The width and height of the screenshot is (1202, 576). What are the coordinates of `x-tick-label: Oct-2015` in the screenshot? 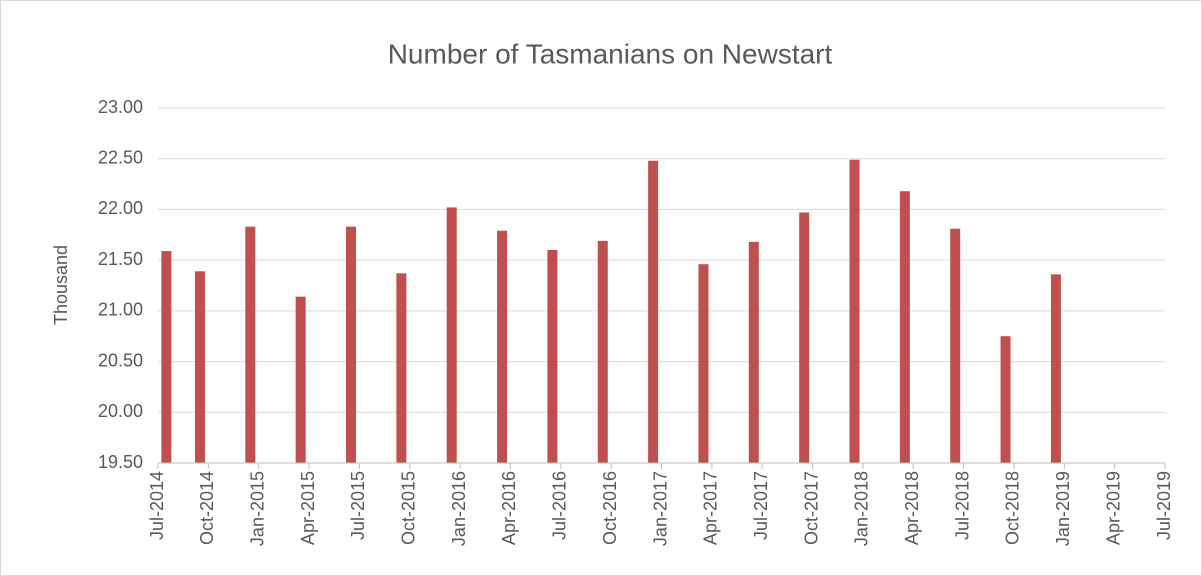 It's located at (409, 508).